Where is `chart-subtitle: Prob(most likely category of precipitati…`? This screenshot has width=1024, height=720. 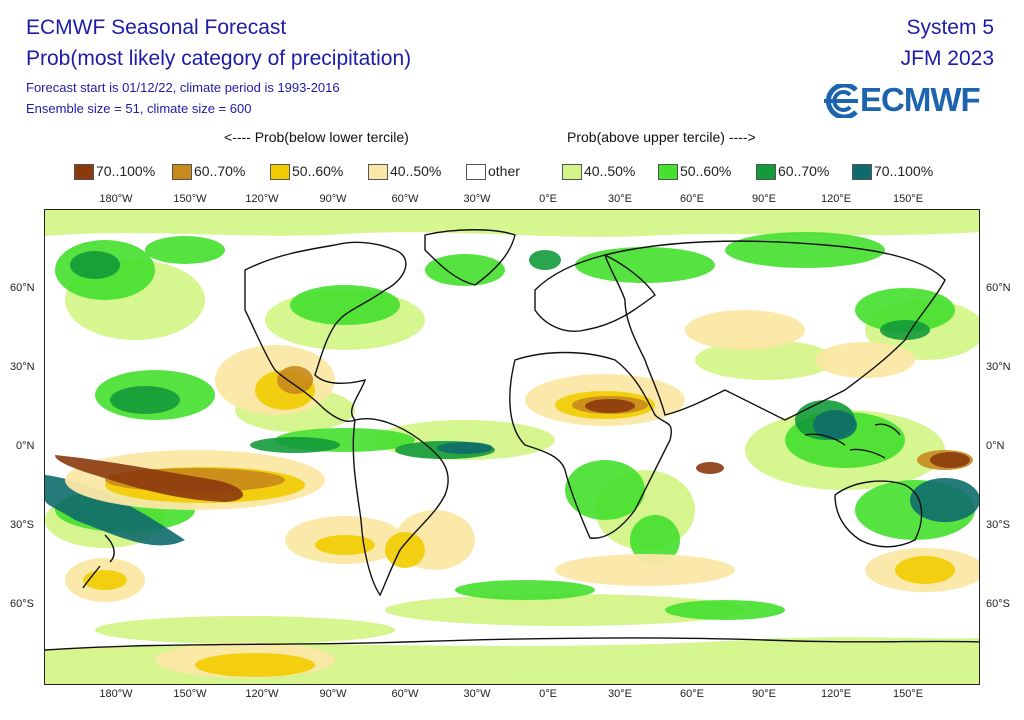 chart-subtitle: Prob(most likely category of precipitati… is located at coordinates (219, 58).